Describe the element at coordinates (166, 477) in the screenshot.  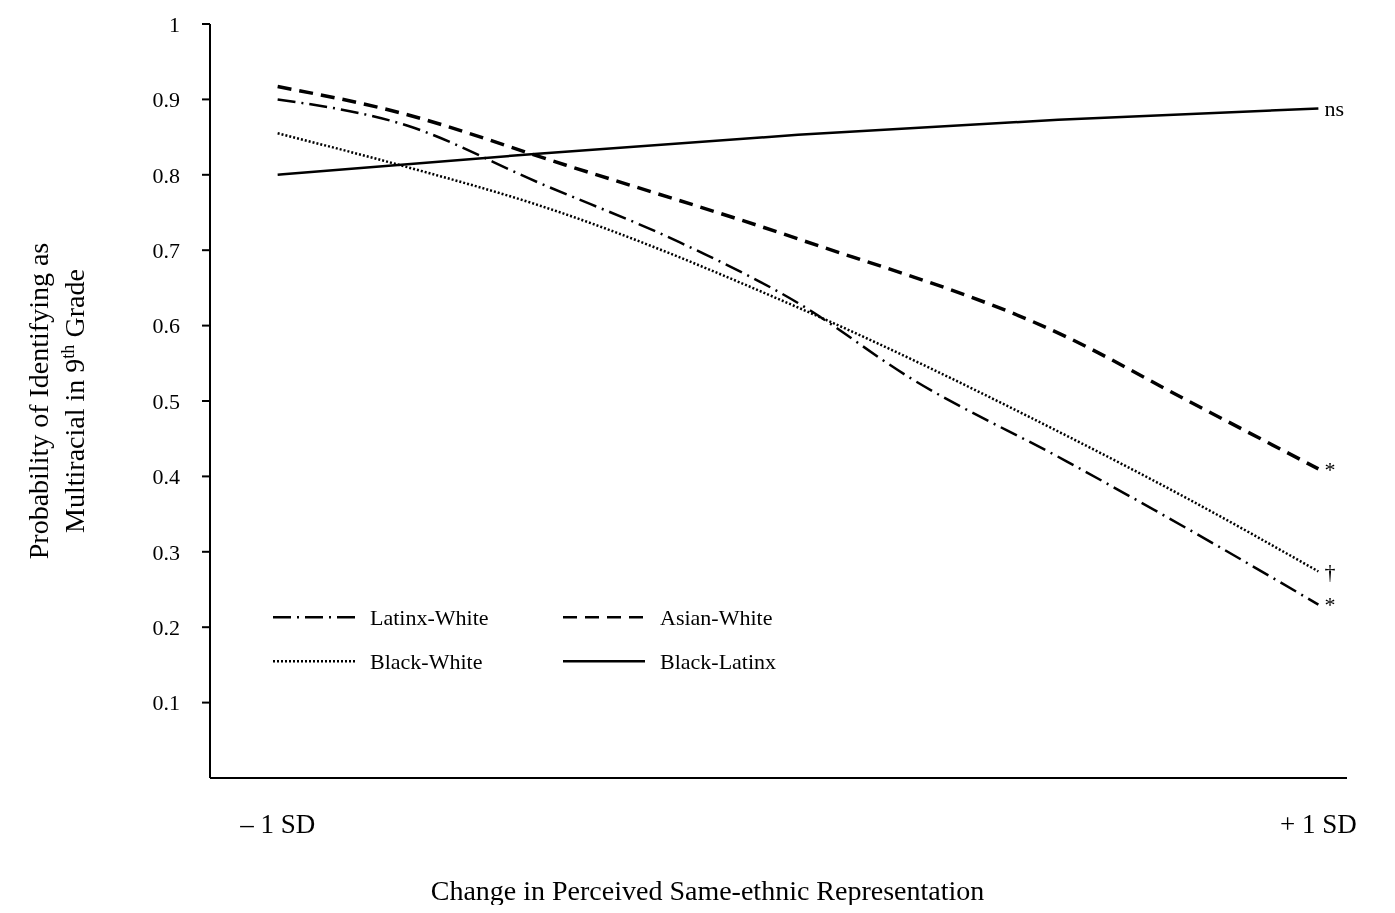
I see `y-tick-label: 0.4` at that location.